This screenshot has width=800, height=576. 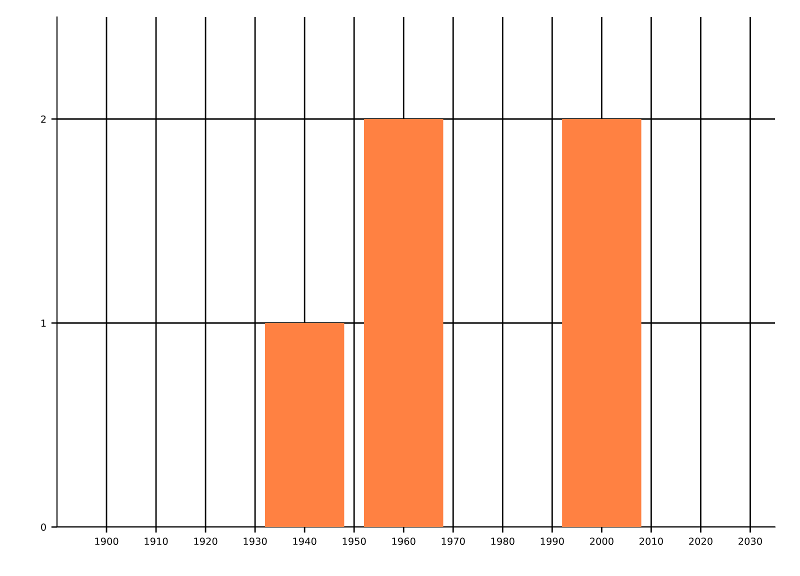 What do you see at coordinates (354, 541) in the screenshot?
I see `x-tick-label: 1950` at bounding box center [354, 541].